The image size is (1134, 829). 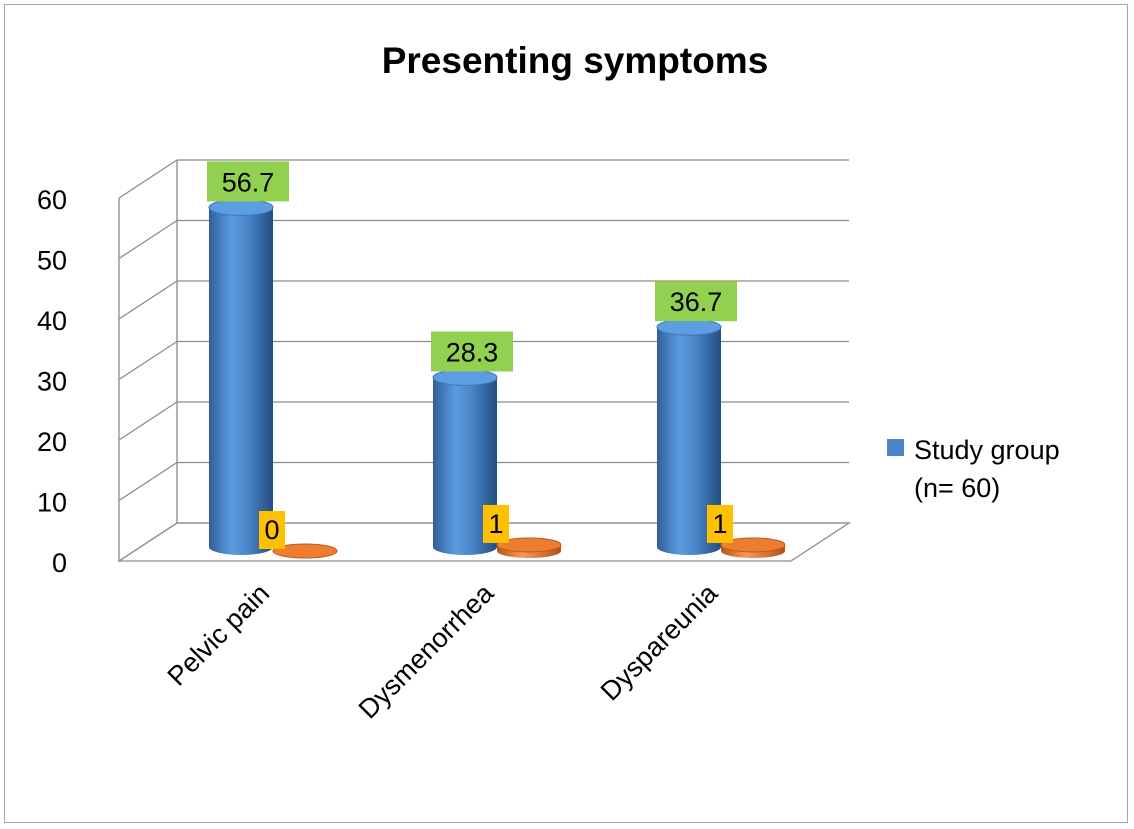 What do you see at coordinates (52, 321) in the screenshot?
I see `y-tick-label: 40` at bounding box center [52, 321].